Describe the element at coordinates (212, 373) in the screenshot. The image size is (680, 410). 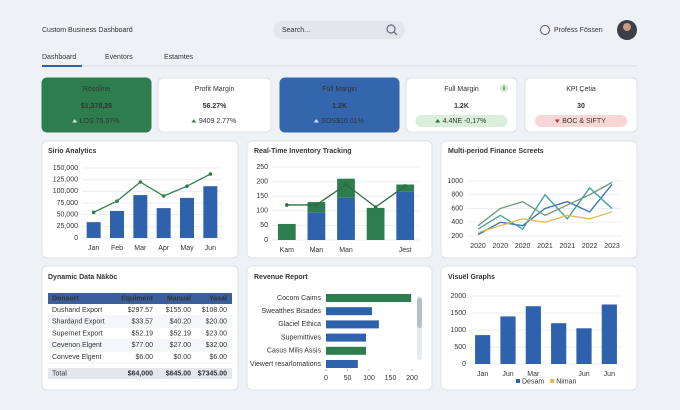
I see `table-total: $7345.00` at that location.